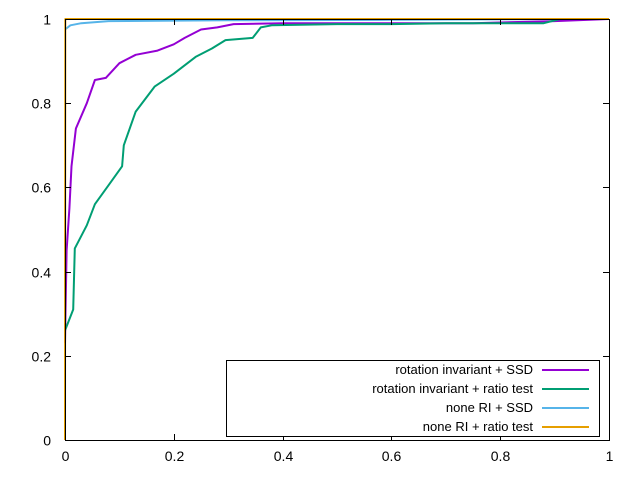  What do you see at coordinates (489, 407) in the screenshot?
I see `legend-label-3: none RI + SSD` at bounding box center [489, 407].